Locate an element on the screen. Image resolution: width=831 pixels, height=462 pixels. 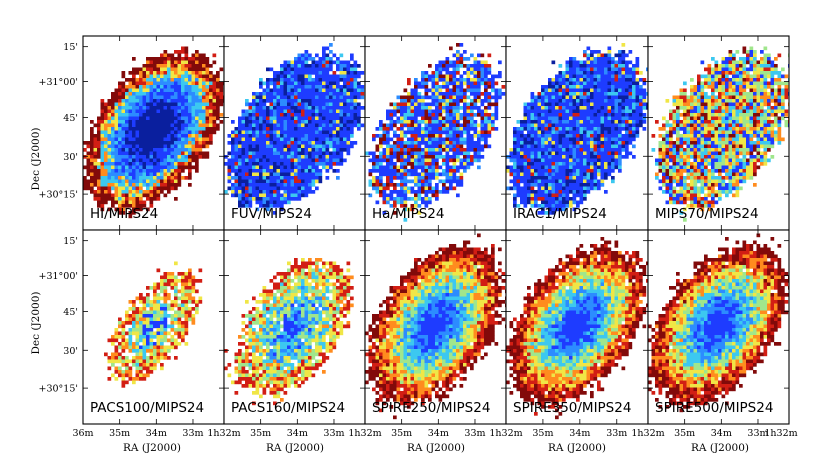
panel: IRAC1/MIPS24 is located at coordinates (577, 133).